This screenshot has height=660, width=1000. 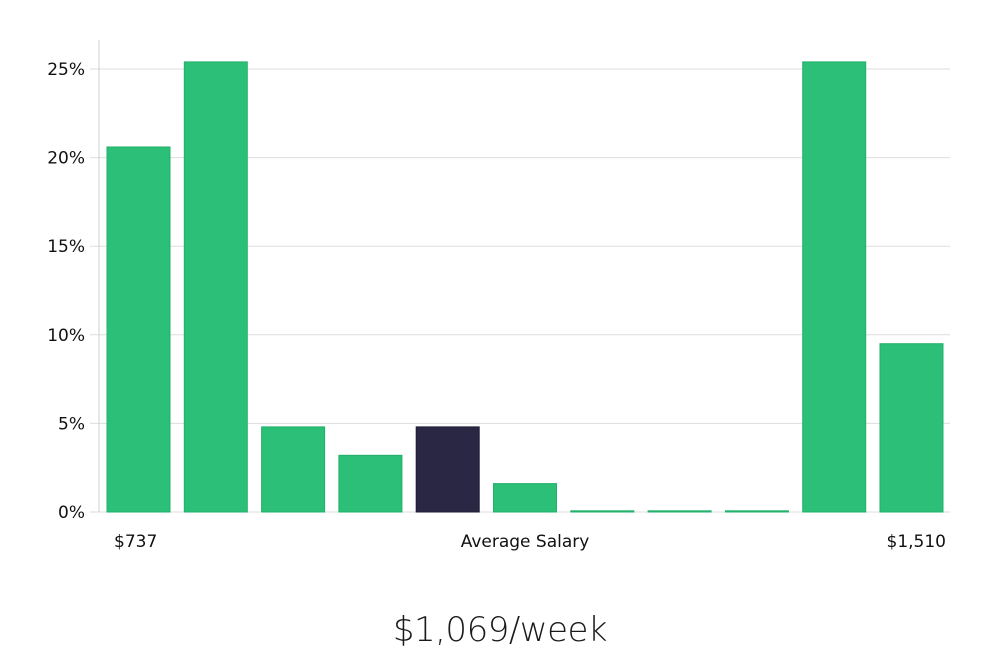 What do you see at coordinates (66, 70) in the screenshot?
I see `y-tick-label: 25%` at bounding box center [66, 70].